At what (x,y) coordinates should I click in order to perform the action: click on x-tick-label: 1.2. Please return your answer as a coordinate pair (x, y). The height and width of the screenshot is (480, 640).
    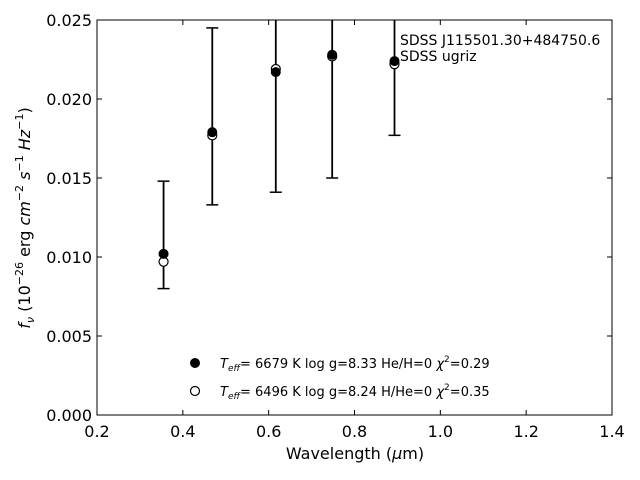
    Looking at the image, I should click on (525, 431).